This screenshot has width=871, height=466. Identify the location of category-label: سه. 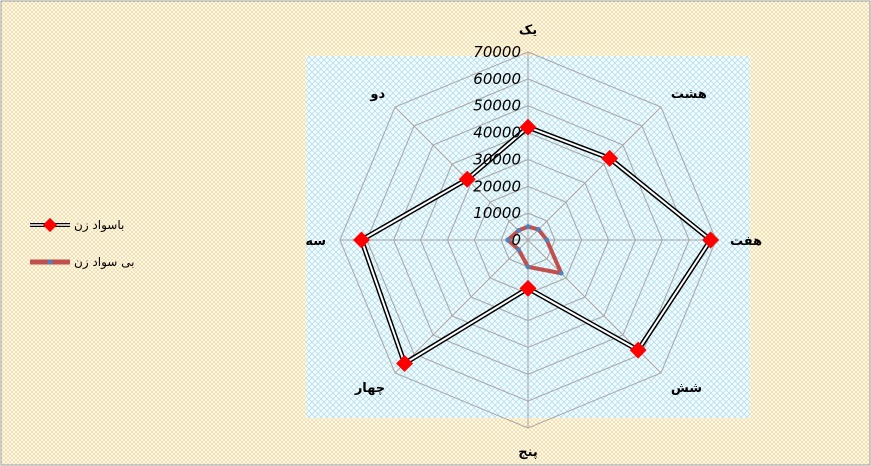
(315, 241).